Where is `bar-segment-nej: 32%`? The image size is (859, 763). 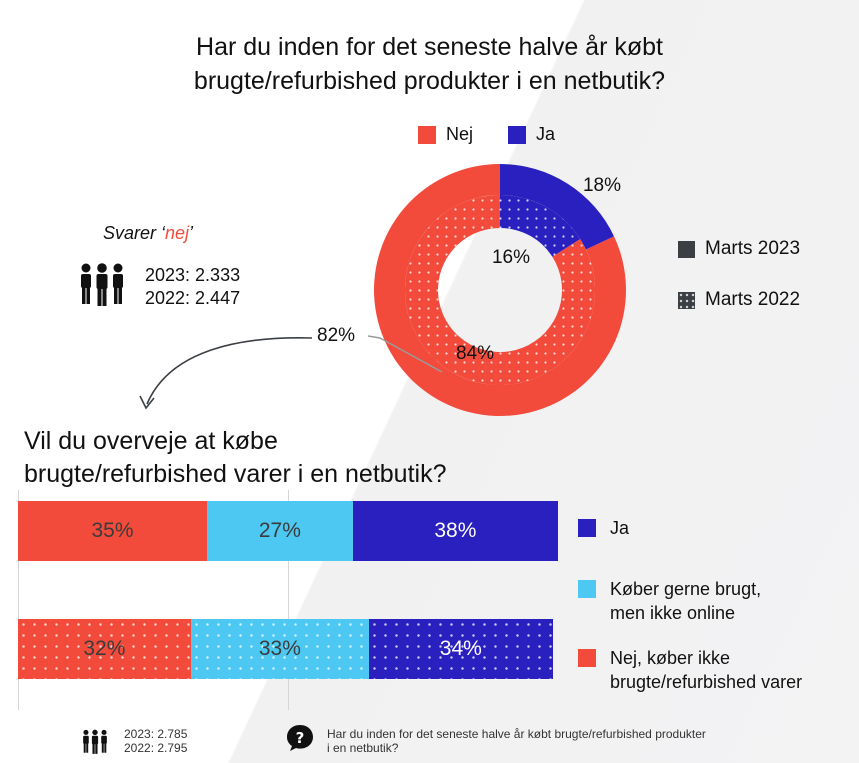
bar-segment-nej: 32% is located at coordinates (104, 649).